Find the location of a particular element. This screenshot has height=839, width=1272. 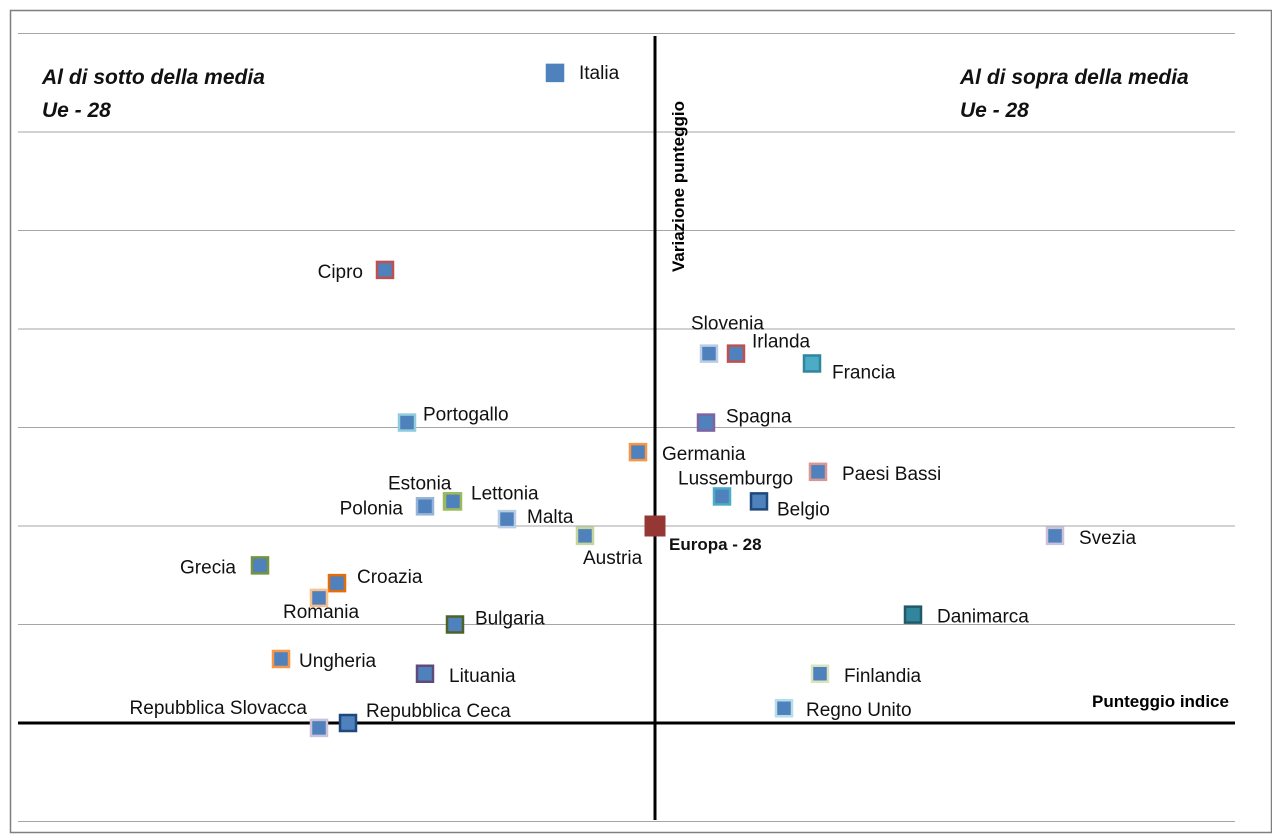

point-label-regno-unito: Regno Unito is located at coordinates (859, 710).